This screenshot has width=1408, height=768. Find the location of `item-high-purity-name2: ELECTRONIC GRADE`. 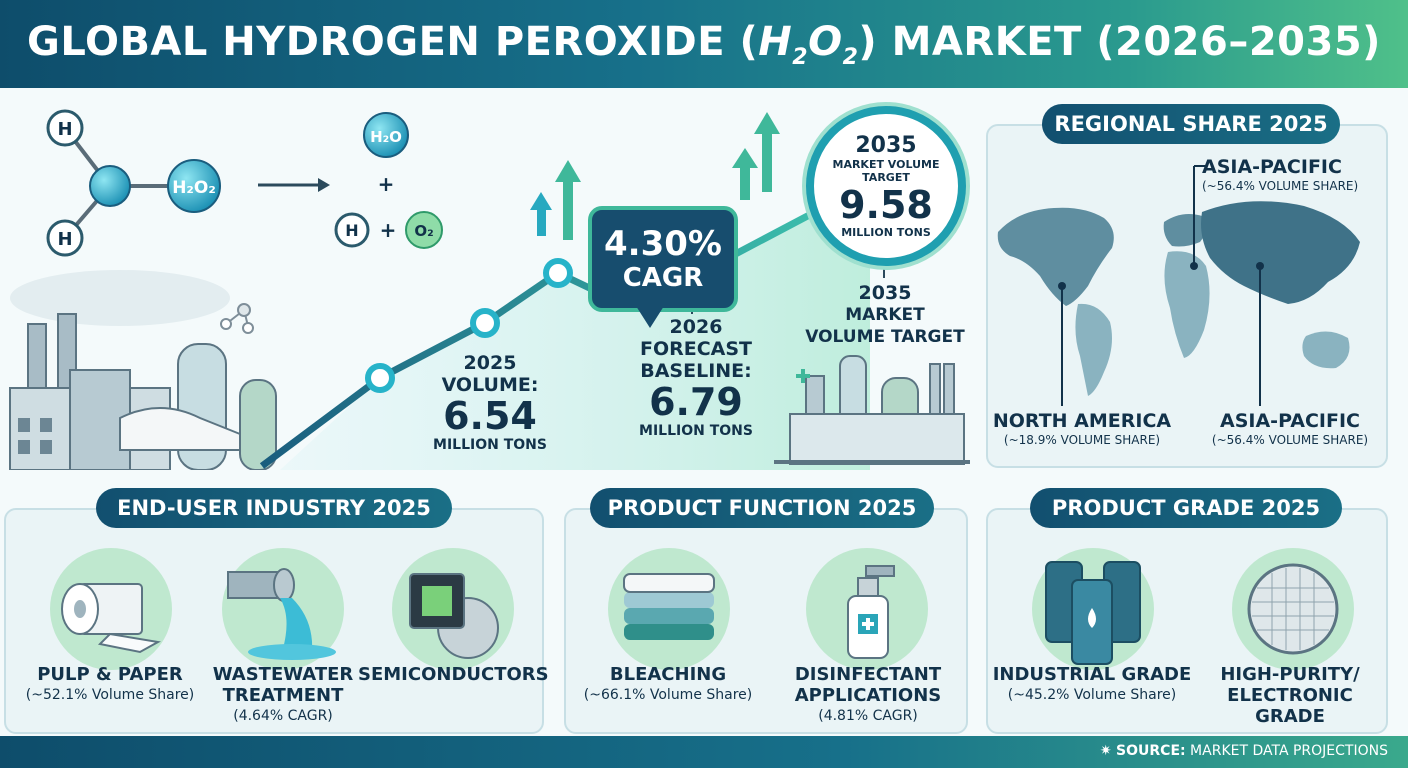

item-high-purity-name2: ELECTRONIC GRADE is located at coordinates (1290, 706).